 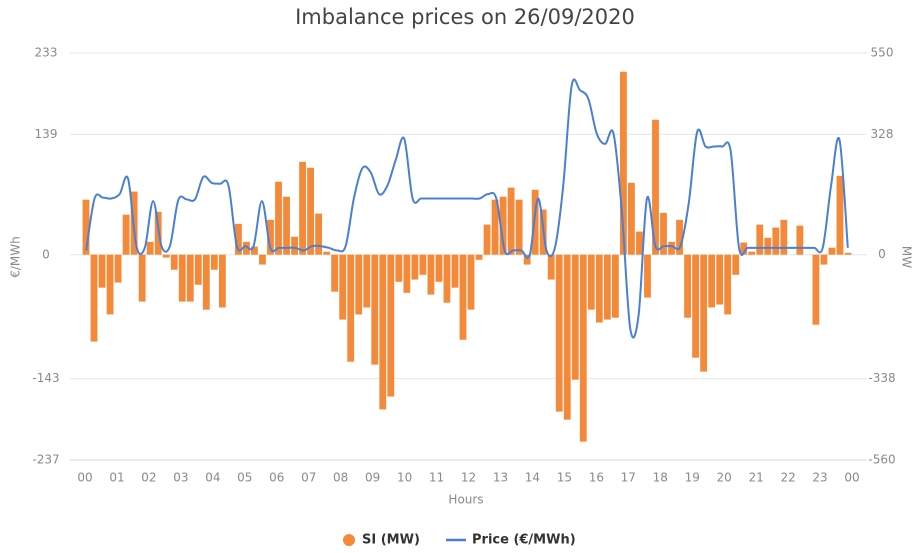 I want to click on x-tick-label: 16, so click(x=596, y=478).